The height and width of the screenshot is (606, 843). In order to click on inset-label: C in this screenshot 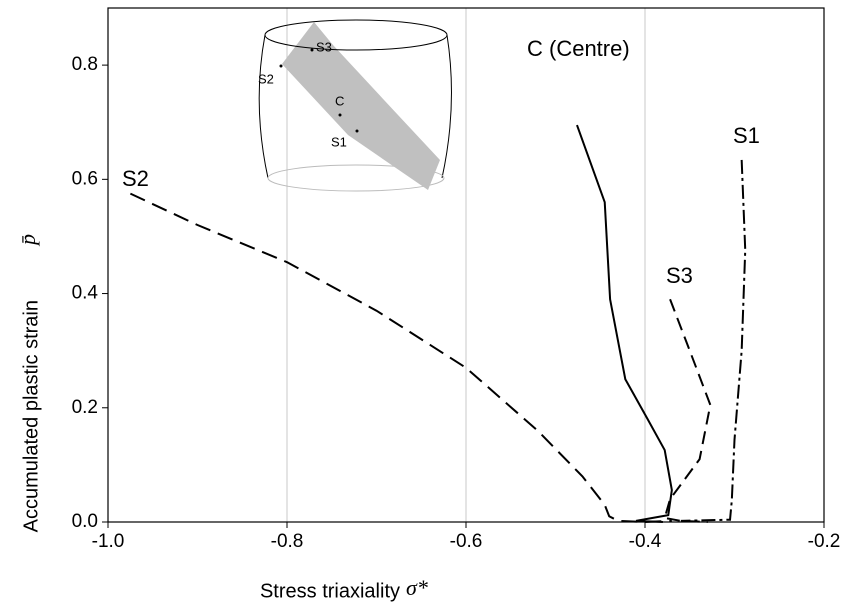, I will do `click(339, 100)`.